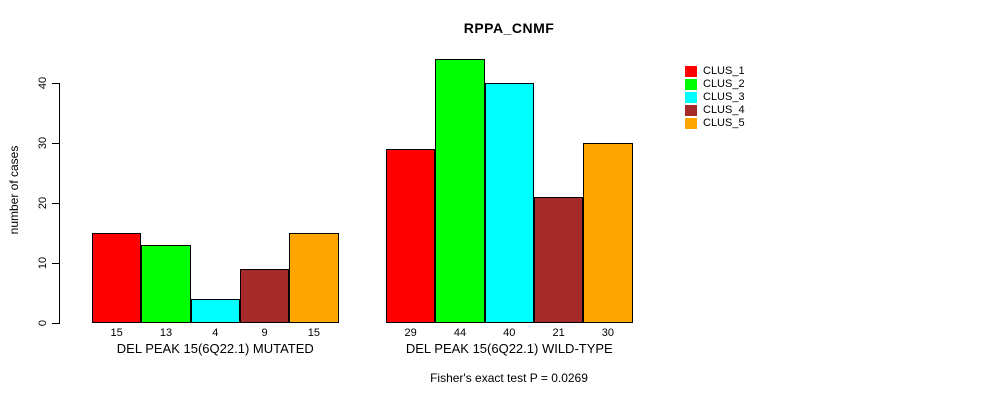 The width and height of the screenshot is (990, 400). What do you see at coordinates (724, 83) in the screenshot?
I see `legend-label-clus_2: CLUS_2` at bounding box center [724, 83].